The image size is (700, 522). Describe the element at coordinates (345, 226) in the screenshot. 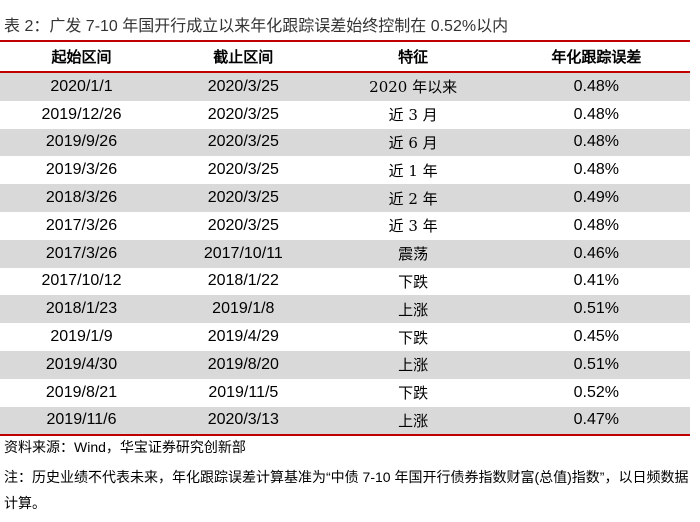

I see `table-row: 2017/3/26 2020/3/25 近 3 年 0.48%` at that location.